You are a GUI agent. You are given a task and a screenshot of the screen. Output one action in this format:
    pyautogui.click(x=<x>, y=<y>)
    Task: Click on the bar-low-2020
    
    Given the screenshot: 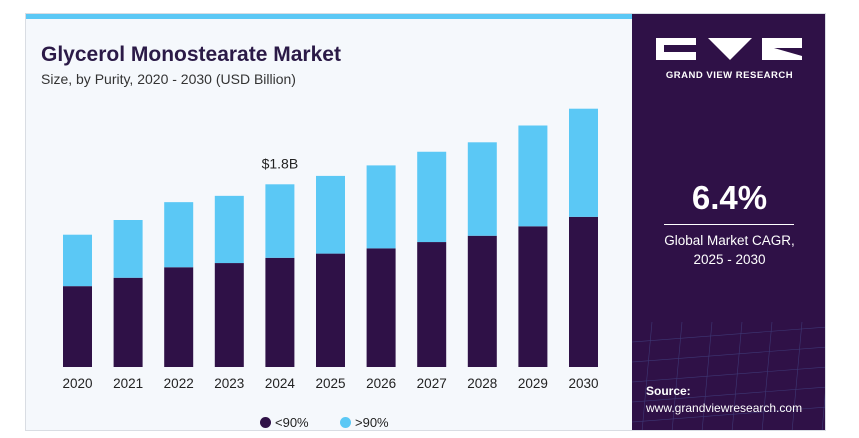 What is the action you would take?
    pyautogui.click(x=77, y=326)
    